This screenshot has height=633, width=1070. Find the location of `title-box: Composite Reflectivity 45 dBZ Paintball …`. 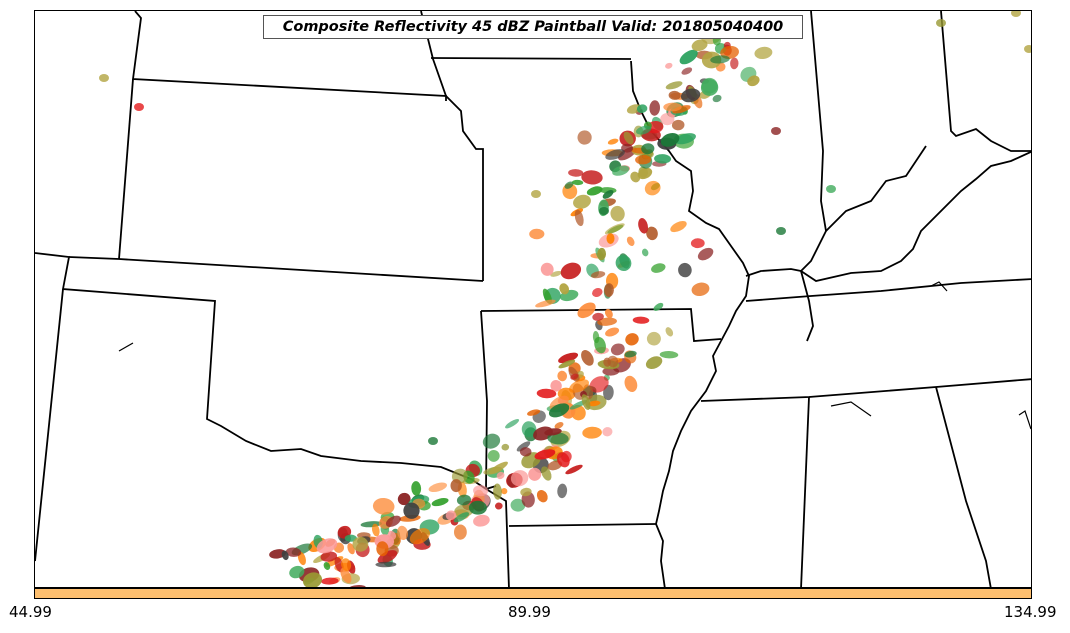

title-box: Composite Reflectivity 45 dBZ Paintball … is located at coordinates (533, 27).